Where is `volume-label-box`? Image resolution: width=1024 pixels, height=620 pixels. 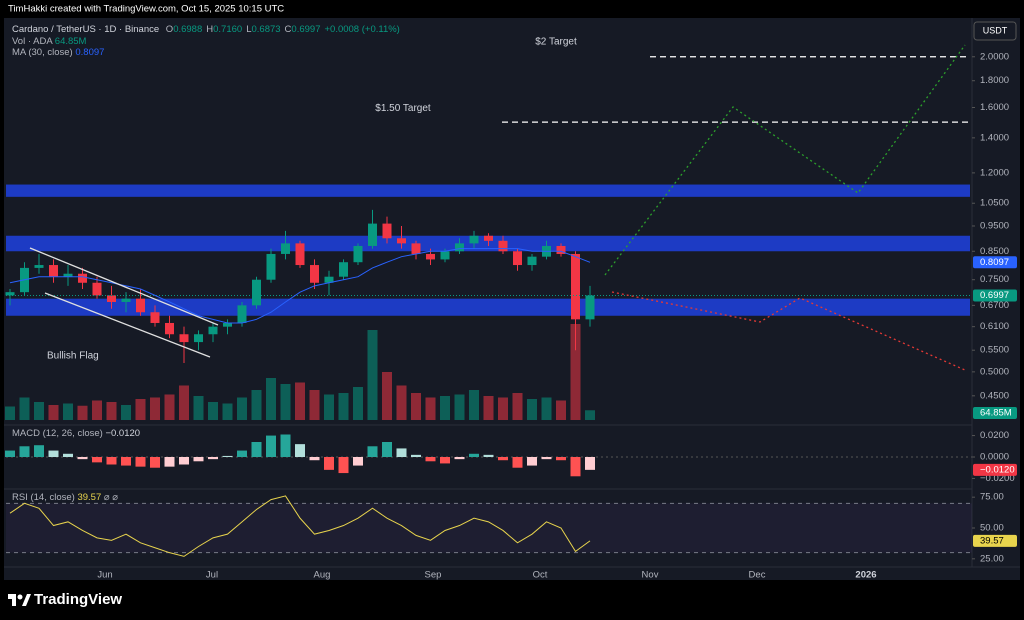 volume-label-box is located at coordinates (995, 413).